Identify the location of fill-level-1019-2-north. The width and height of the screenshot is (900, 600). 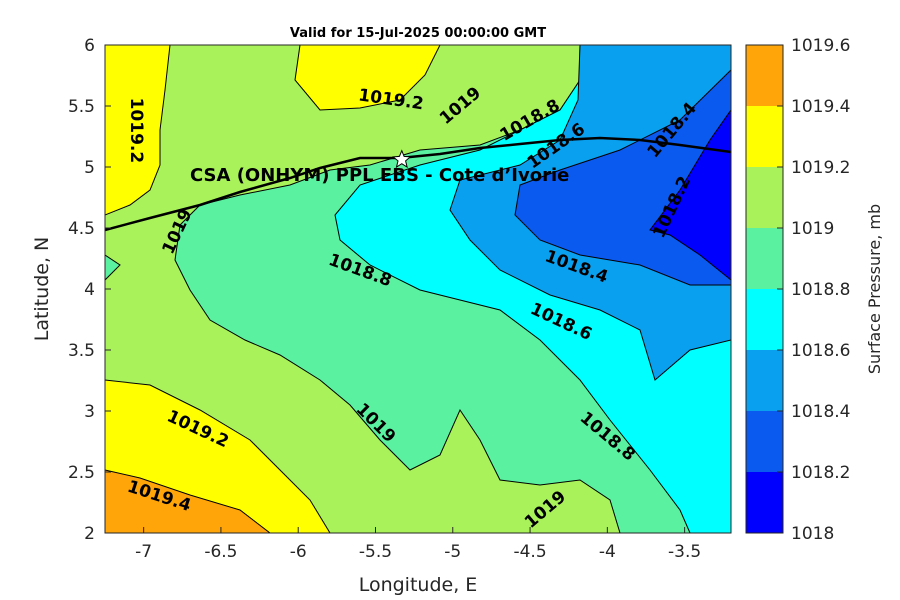
(138, 130).